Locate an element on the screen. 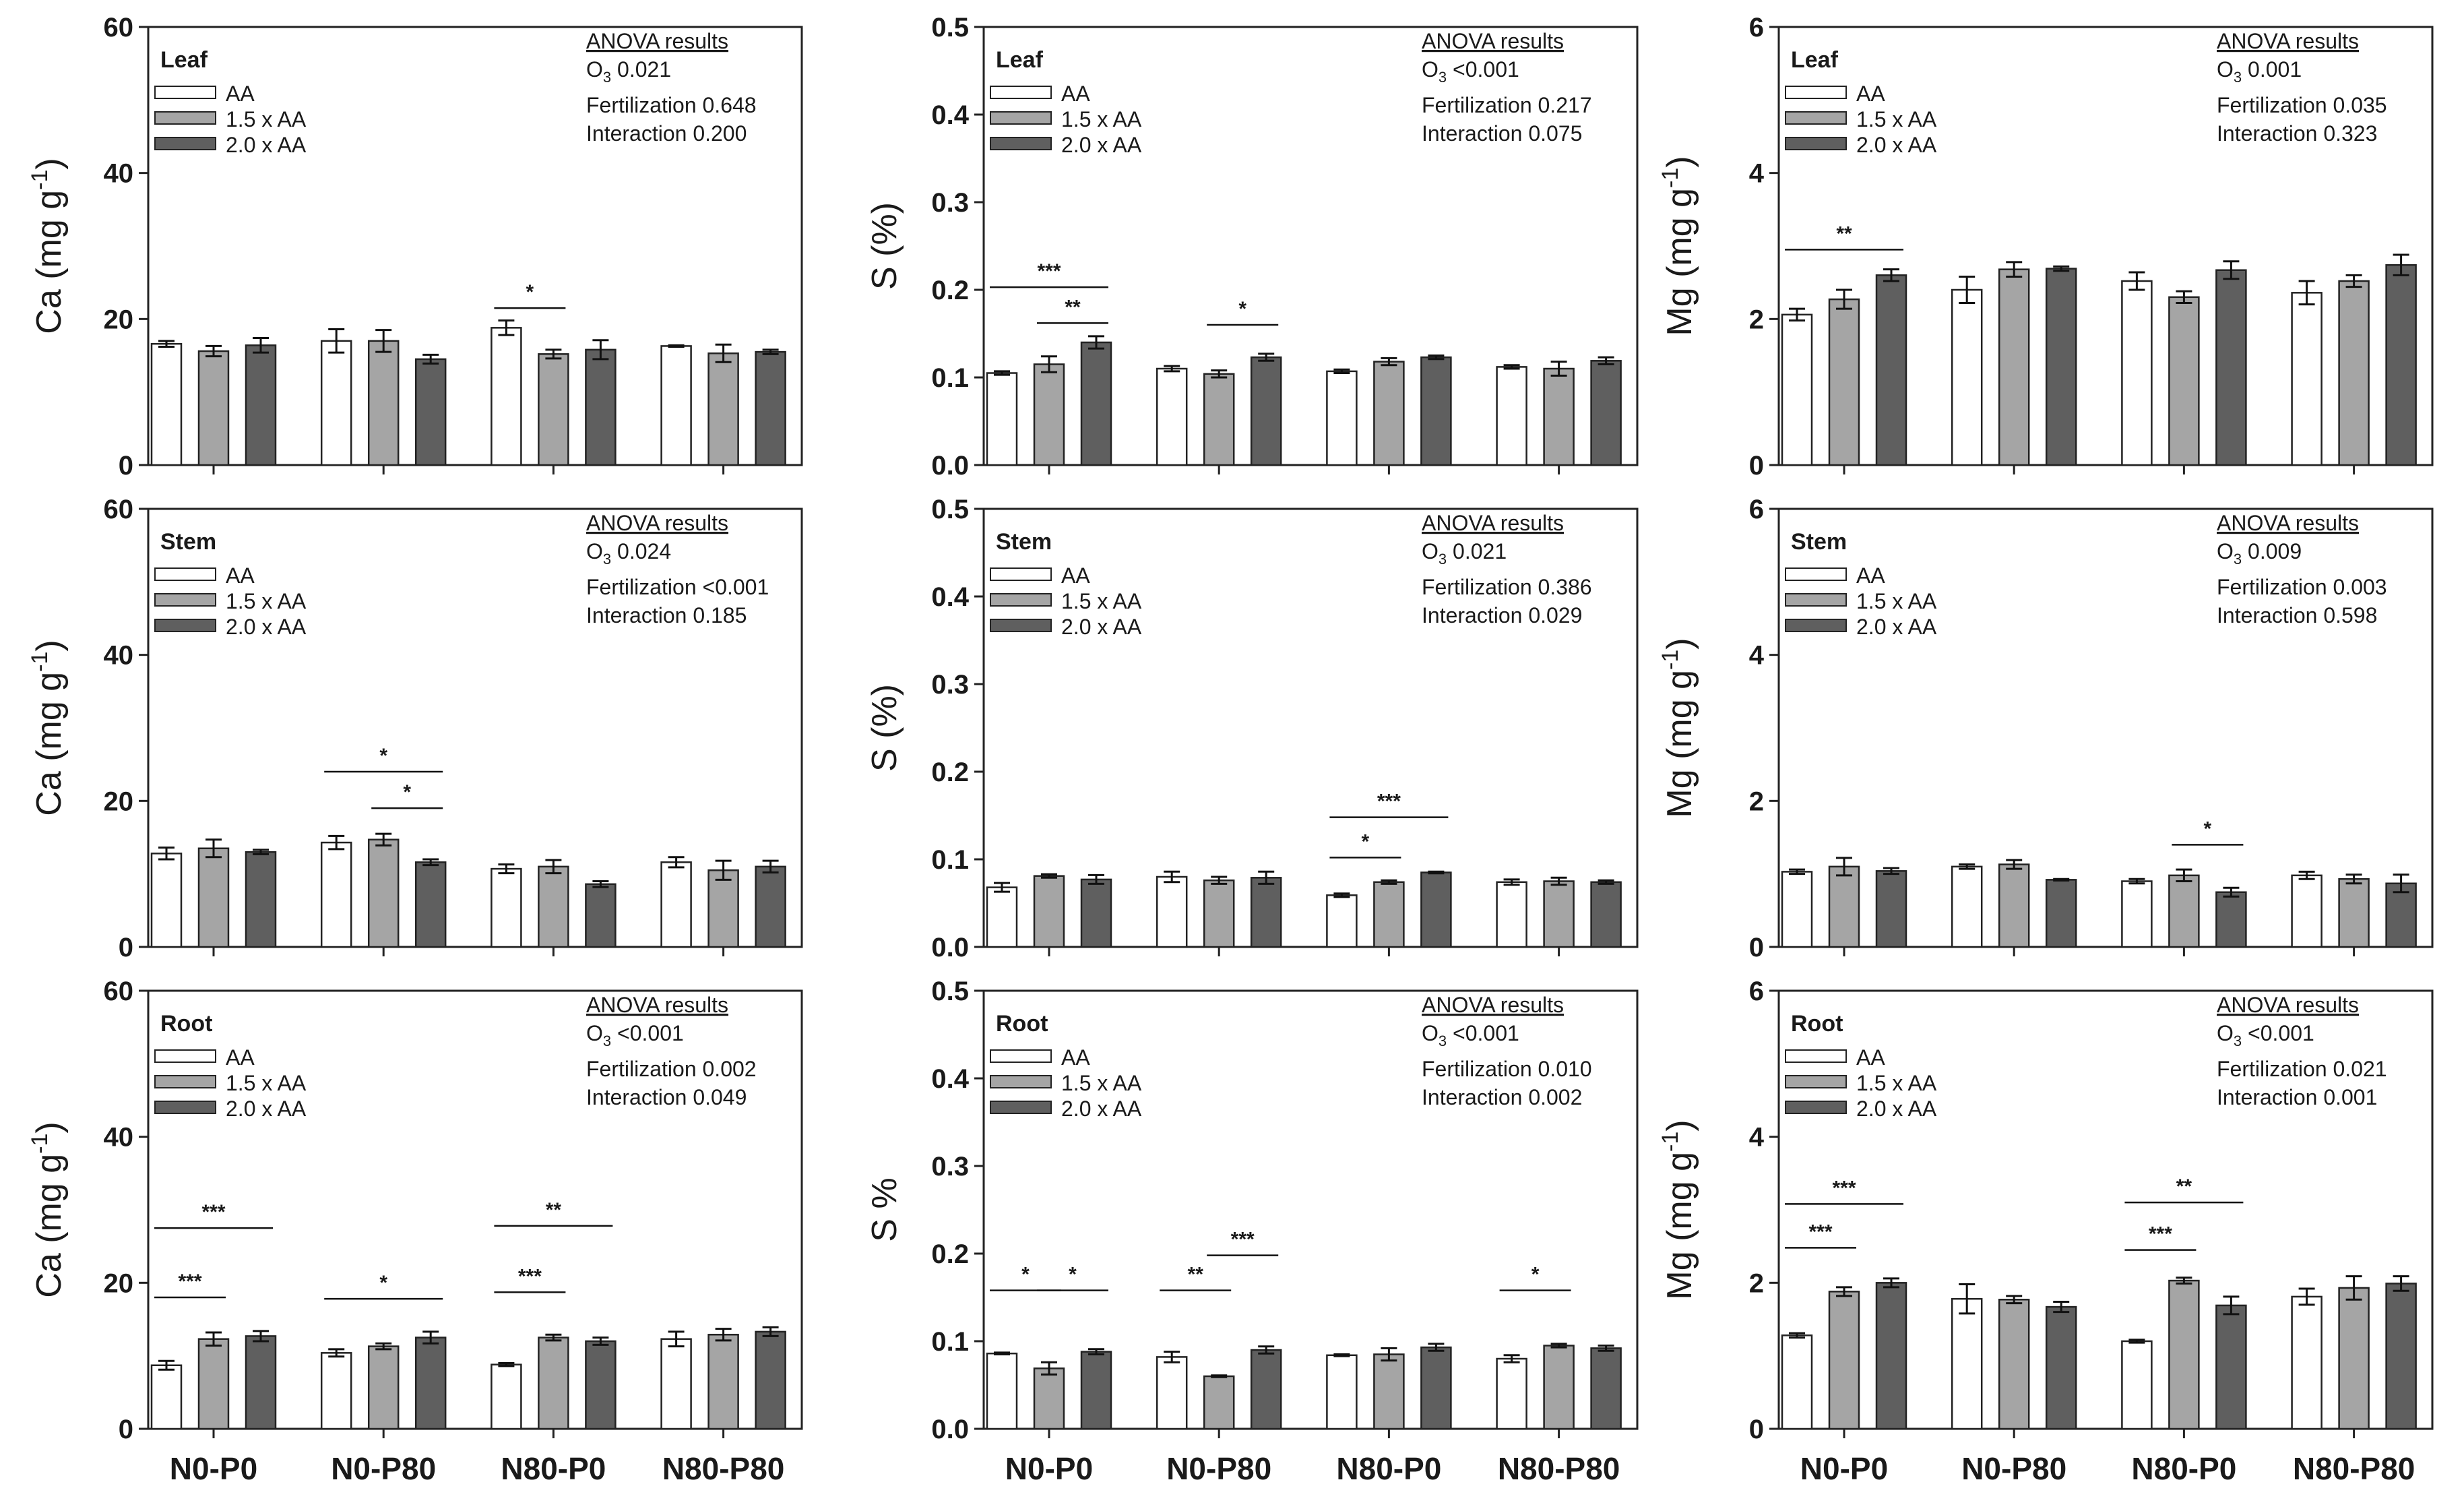 Image resolution: width=2464 pixels, height=1507 pixels. y-tick-label: 0.2 is located at coordinates (950, 290).